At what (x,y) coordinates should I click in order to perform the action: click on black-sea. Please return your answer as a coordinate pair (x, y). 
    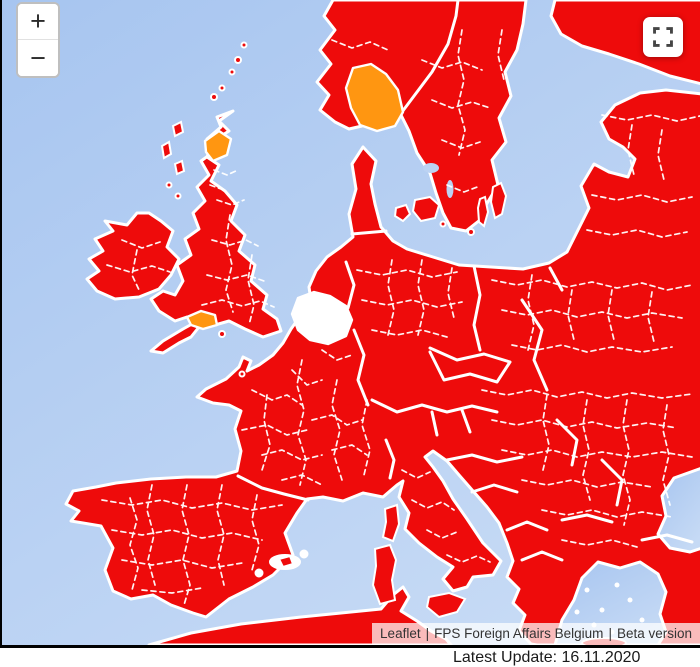
    Looking at the image, I should click on (678, 510).